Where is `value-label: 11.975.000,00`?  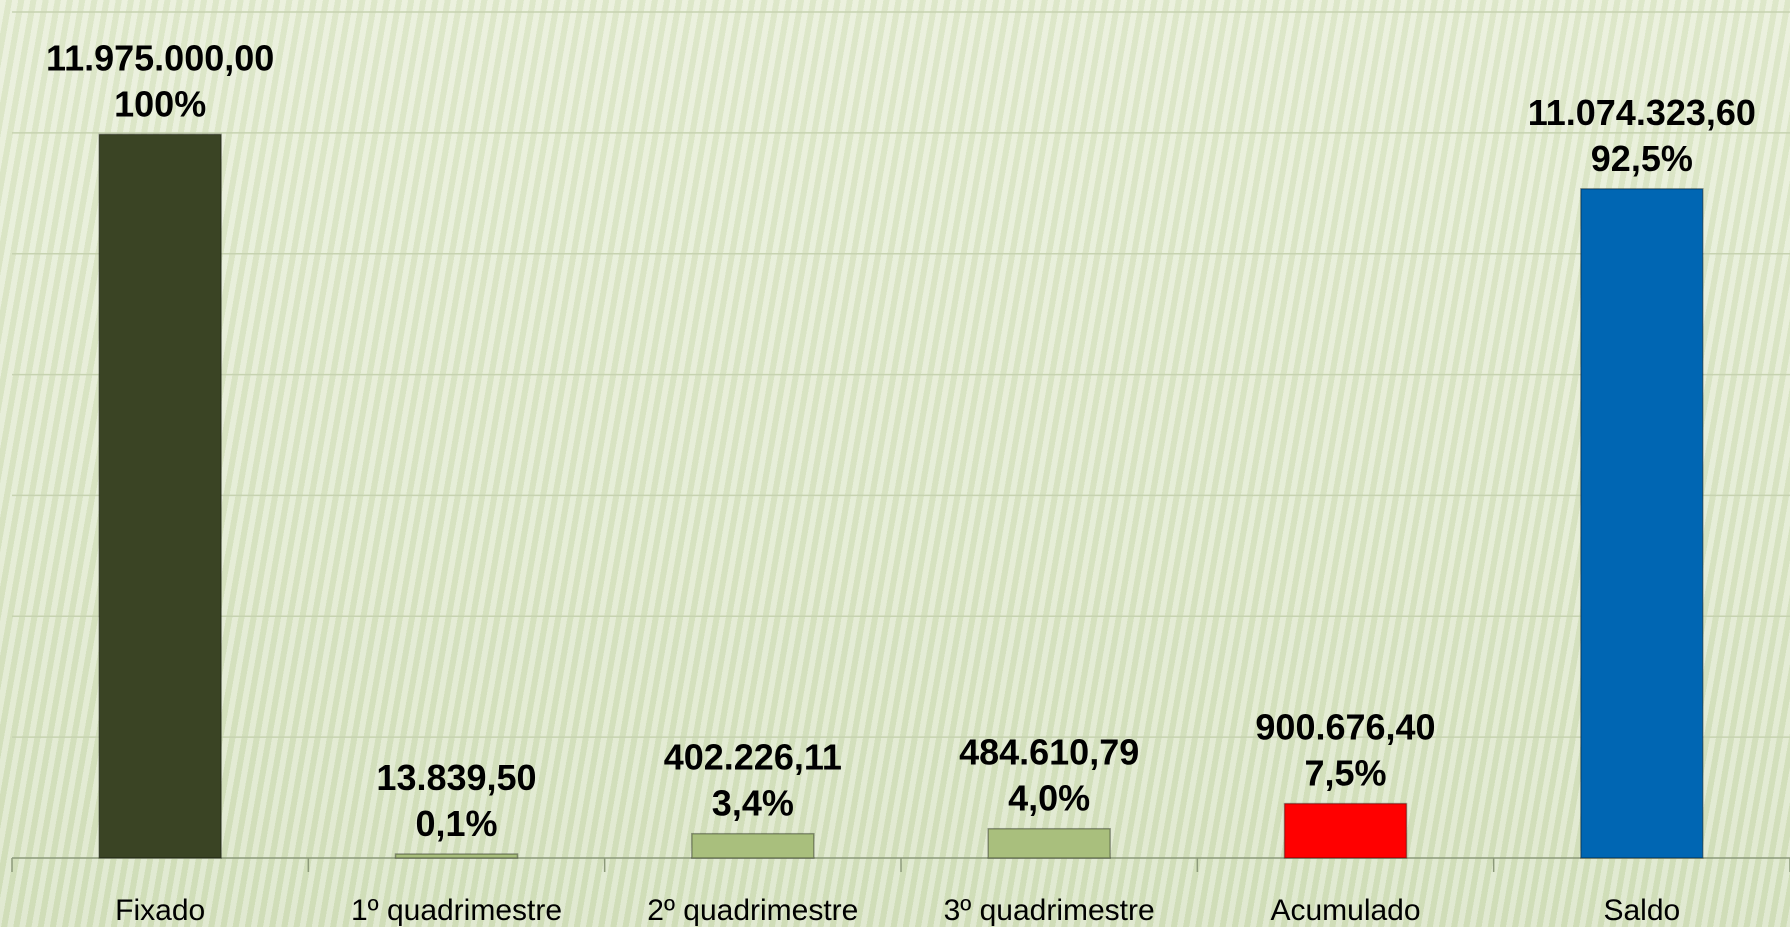 value-label: 11.975.000,00 is located at coordinates (160, 57).